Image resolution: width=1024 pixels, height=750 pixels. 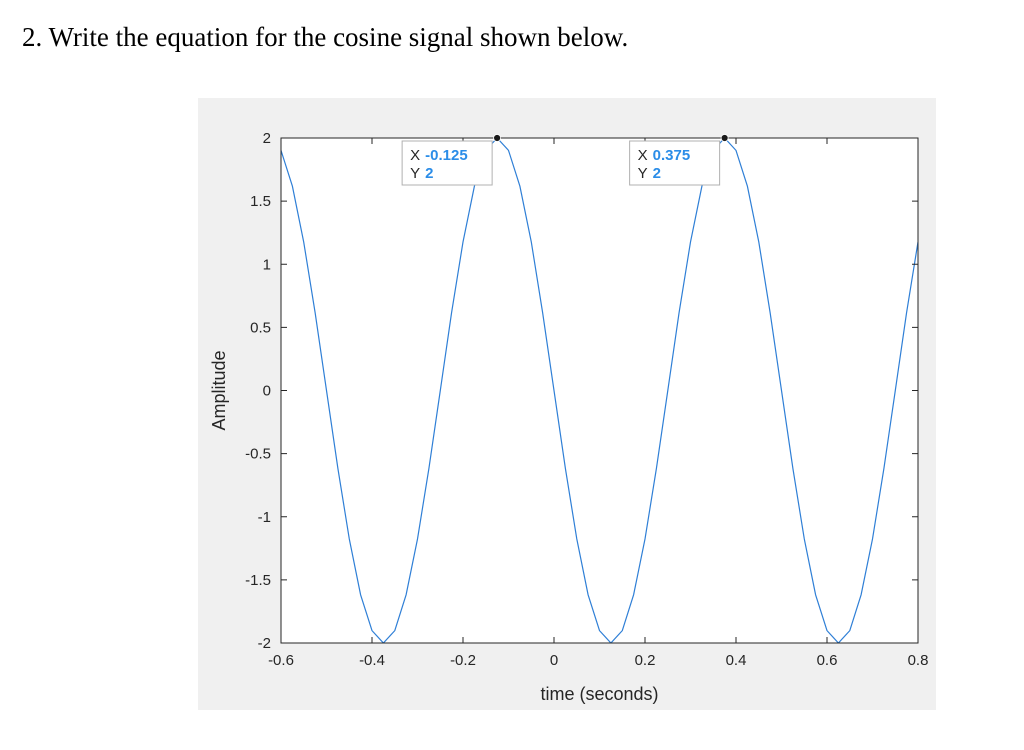 What do you see at coordinates (264, 643) in the screenshot?
I see `y-tick-label: -2` at bounding box center [264, 643].